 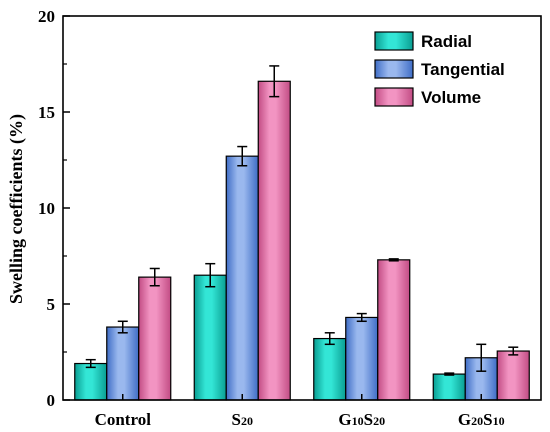 What do you see at coordinates (362, 358) in the screenshot?
I see `bar-g10s20-tangential` at bounding box center [362, 358].